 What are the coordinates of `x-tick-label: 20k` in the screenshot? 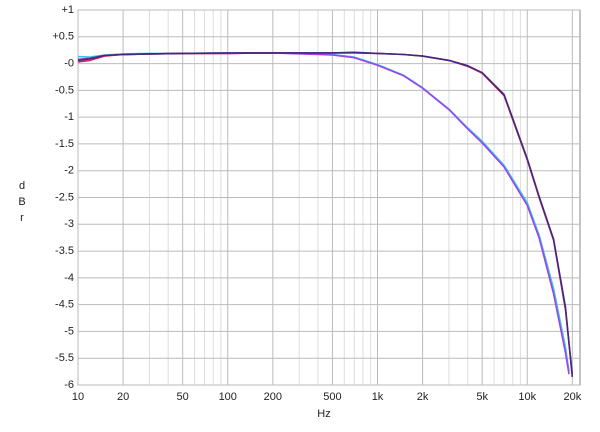 It's located at (572, 397).